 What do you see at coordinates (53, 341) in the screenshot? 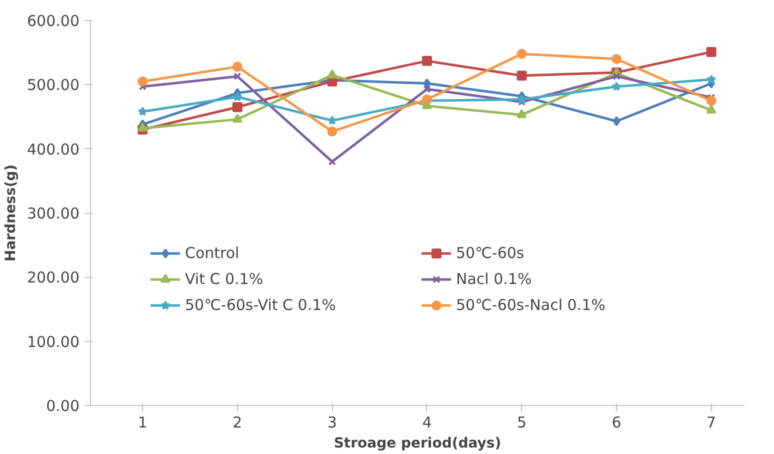
I see `y-tick-label: 100.00` at bounding box center [53, 341].